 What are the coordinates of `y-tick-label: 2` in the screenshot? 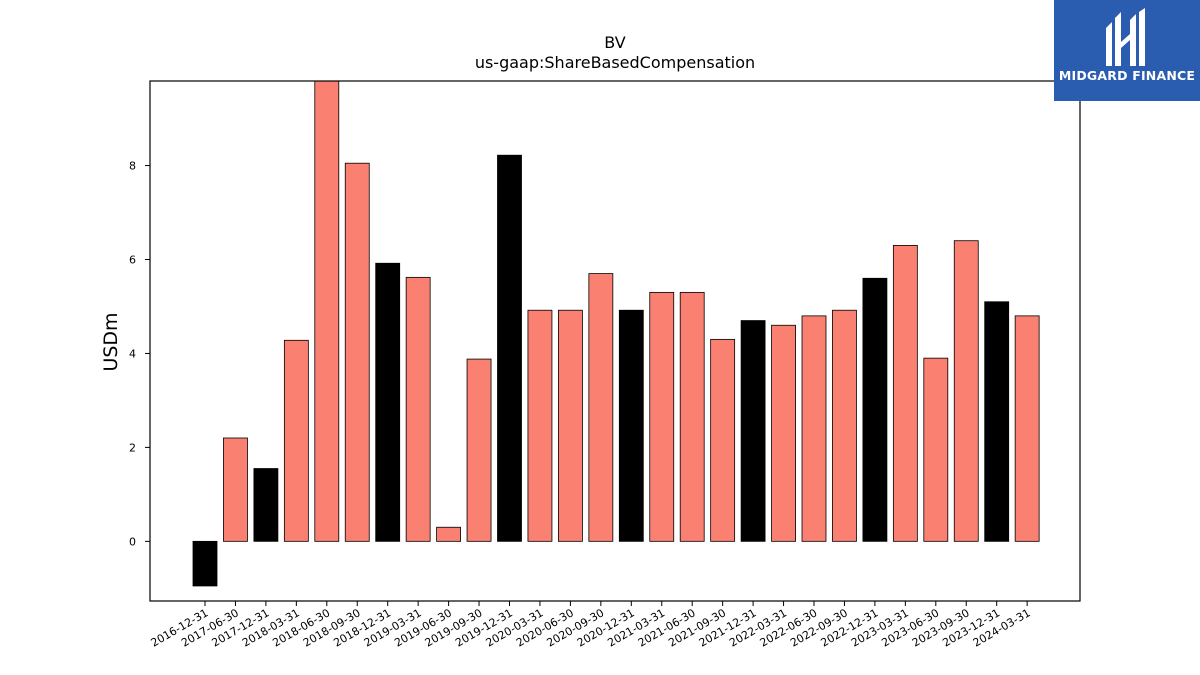 It's located at (132, 447).